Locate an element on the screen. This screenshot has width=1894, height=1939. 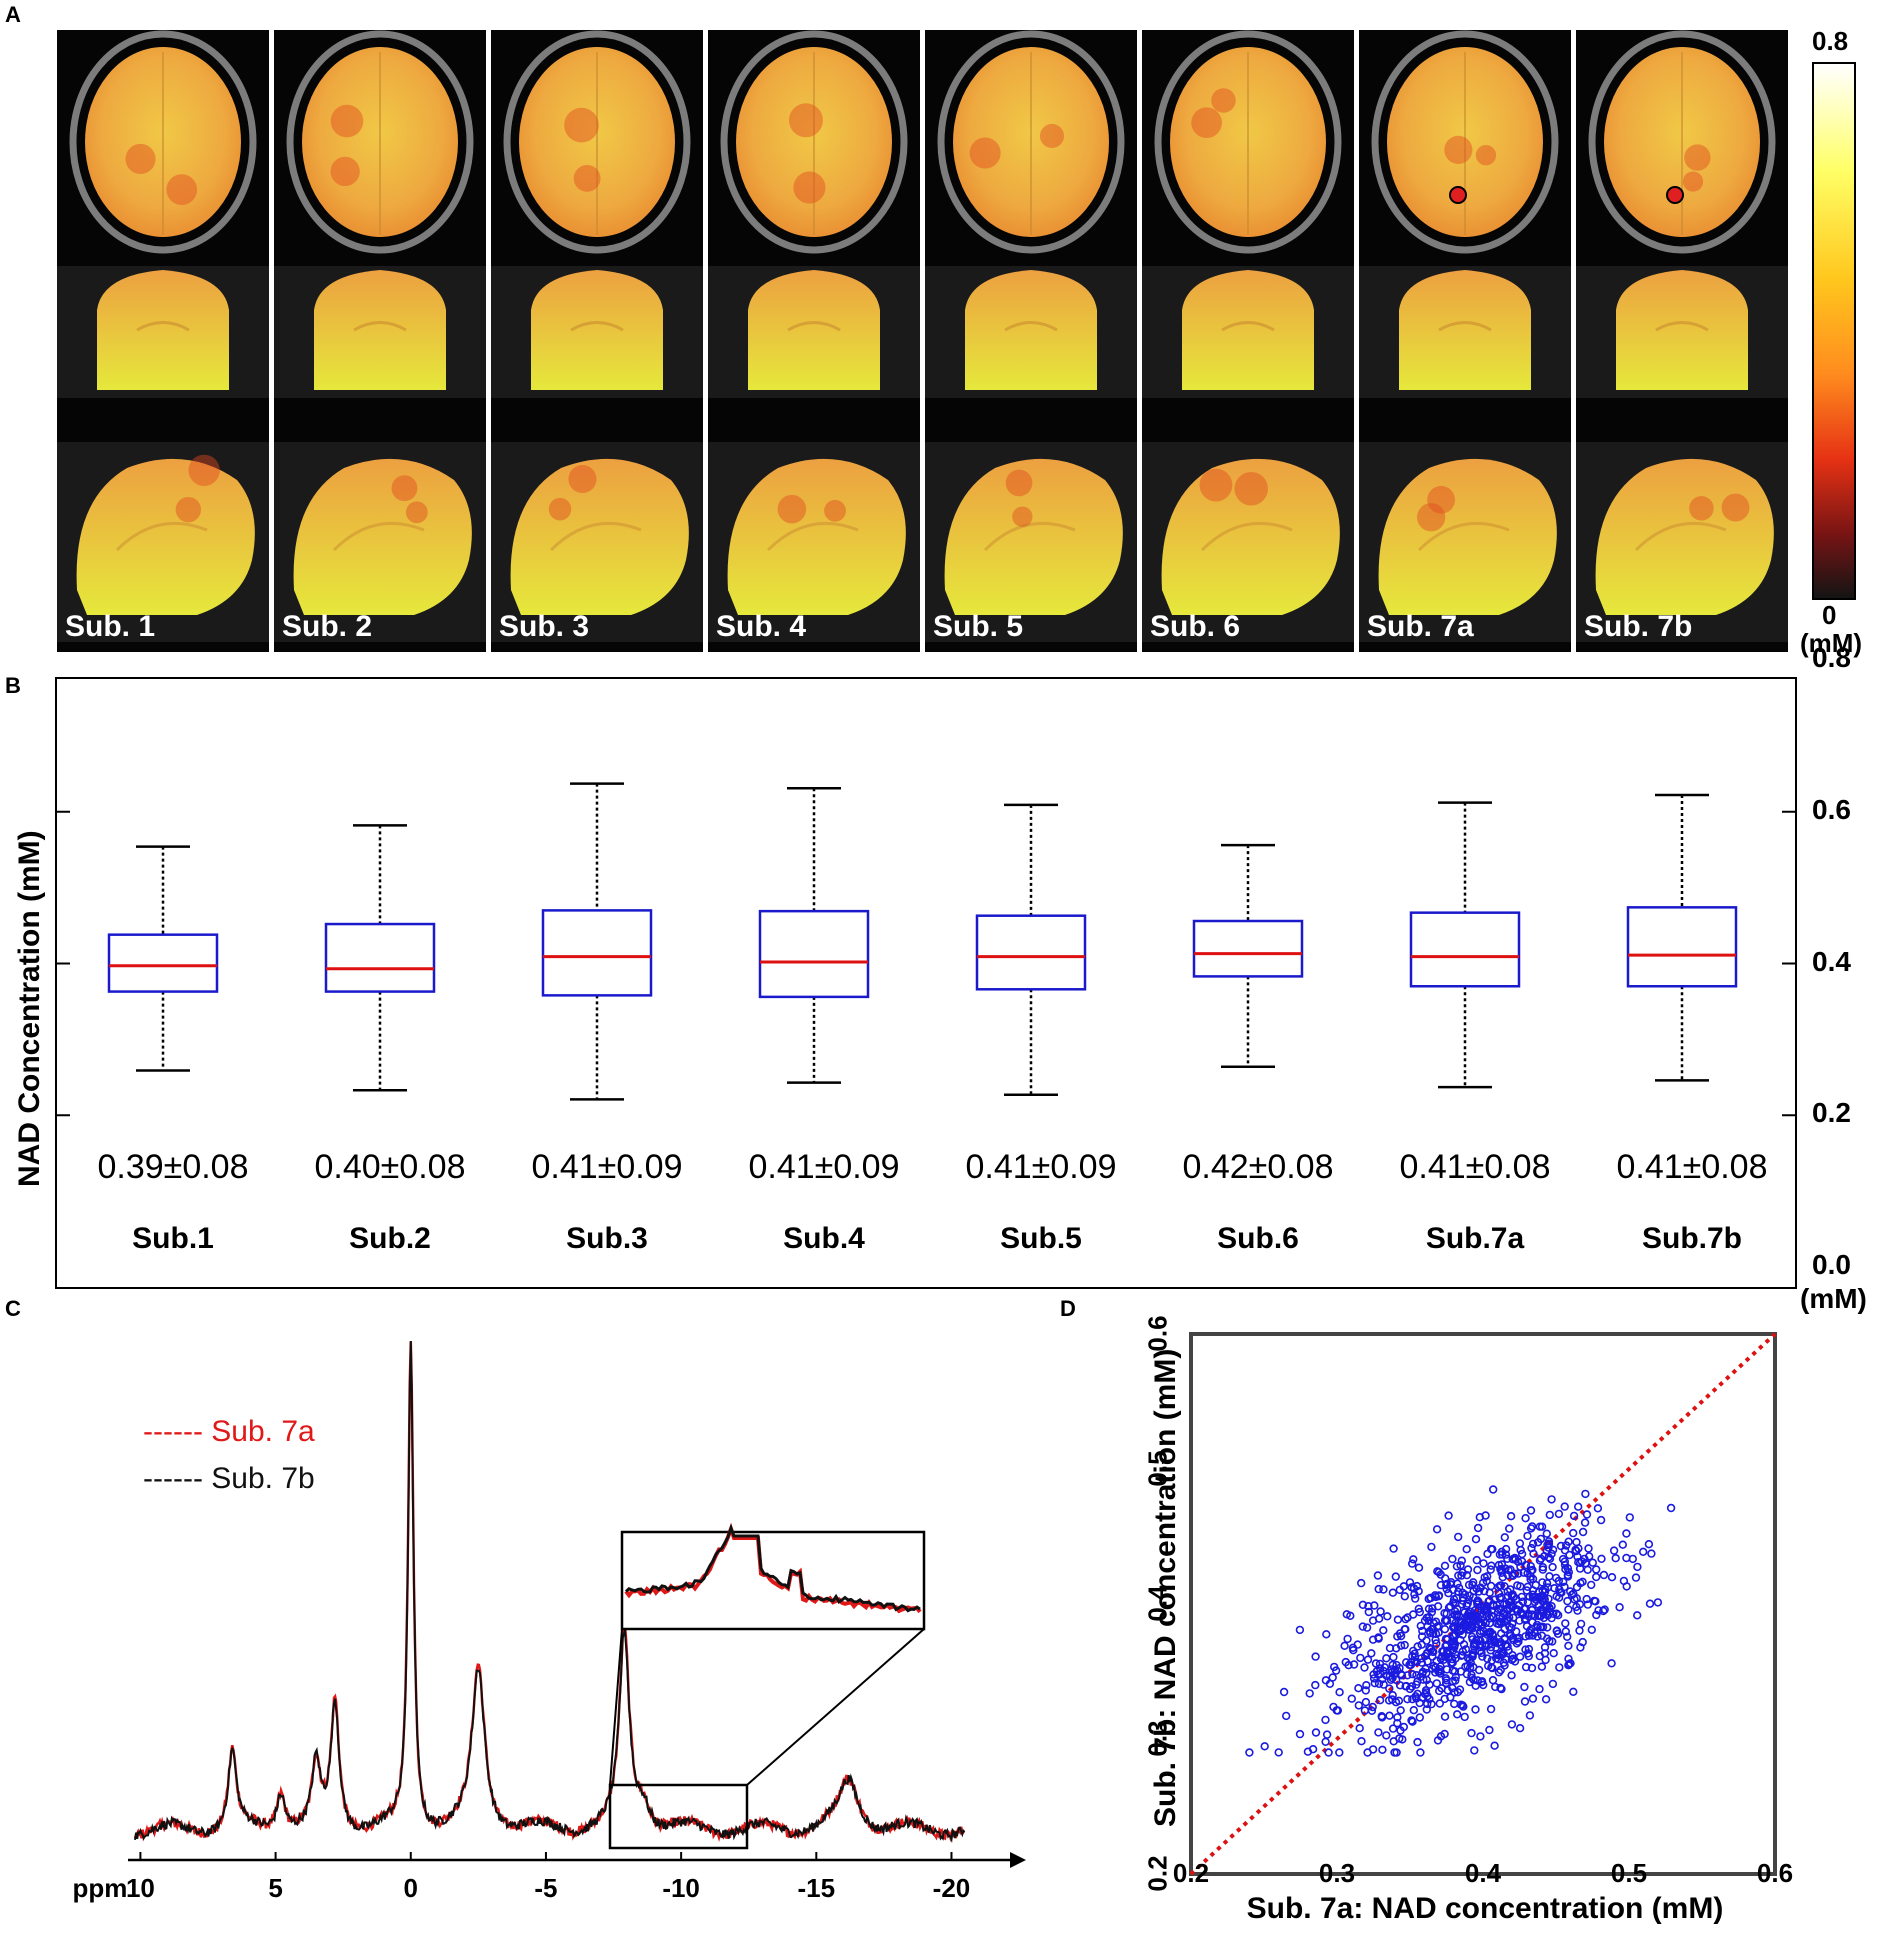
spectrum-x-tick-label: -5 is located at coordinates (546, 1888).